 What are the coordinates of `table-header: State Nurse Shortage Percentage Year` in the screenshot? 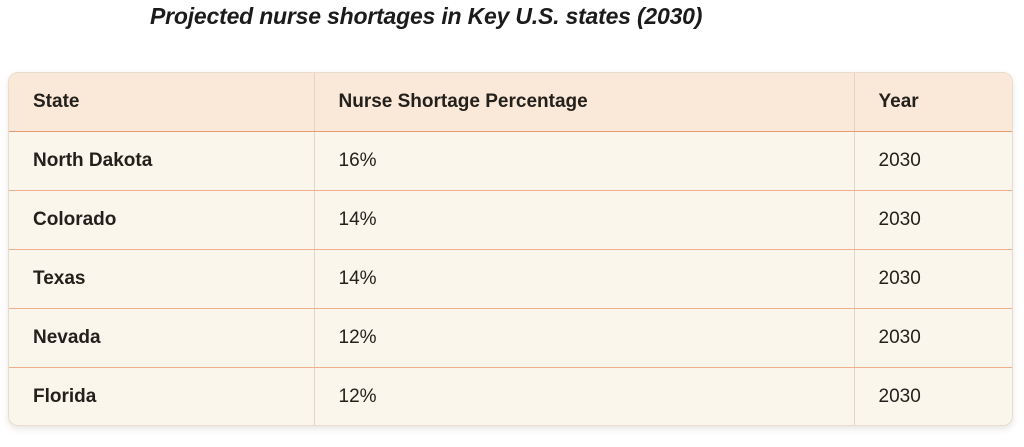 It's located at (510, 102).